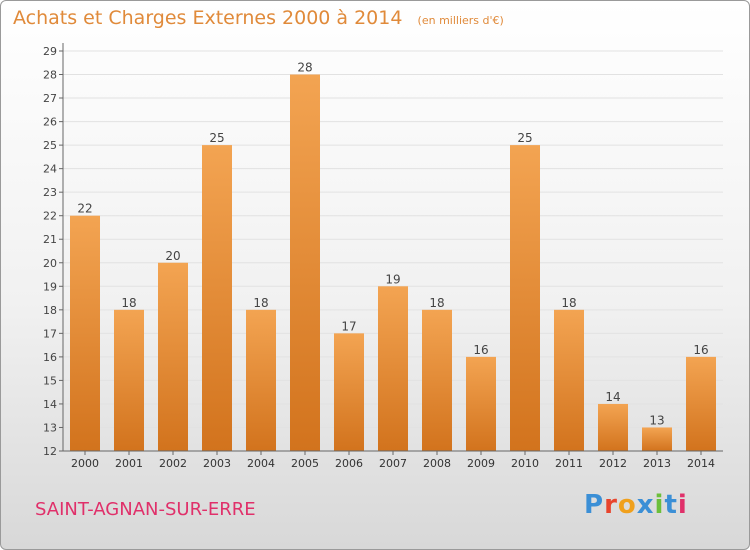 Image resolution: width=750 pixels, height=550 pixels. What do you see at coordinates (525, 463) in the screenshot?
I see `x-tick-label: 2010` at bounding box center [525, 463].